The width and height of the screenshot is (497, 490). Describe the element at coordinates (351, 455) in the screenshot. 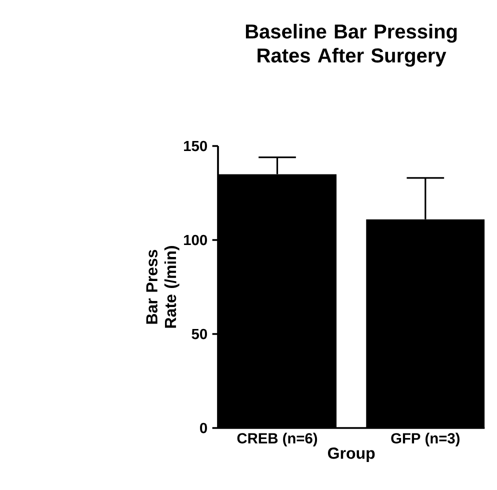

I see `x-axis-title: Group` at that location.